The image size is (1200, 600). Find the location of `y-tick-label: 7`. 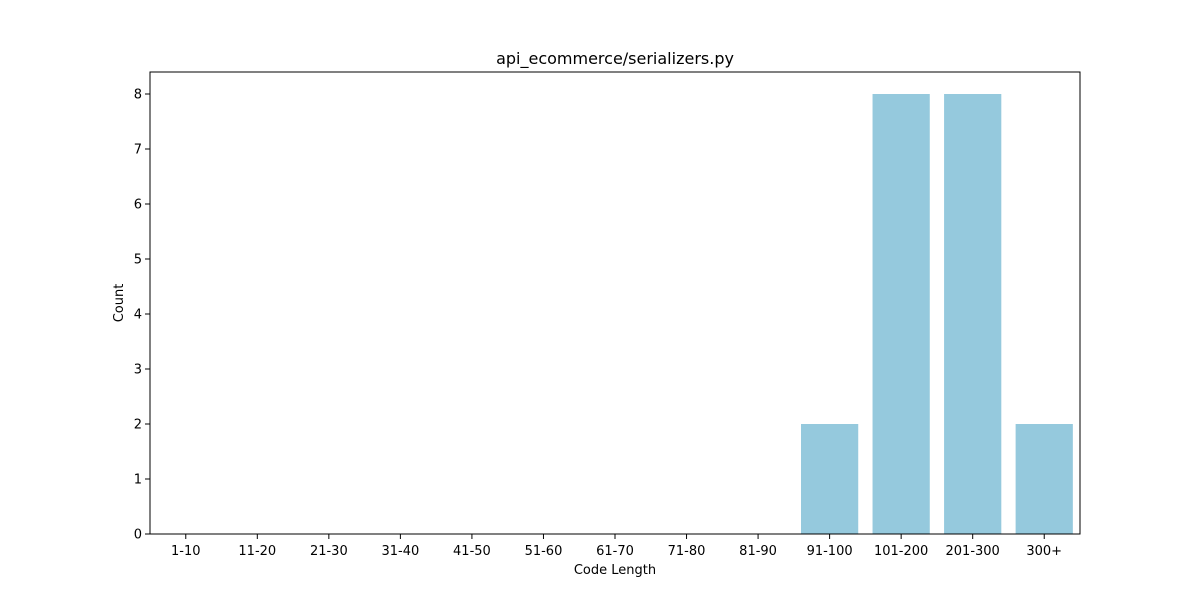

y-tick-label: 7 is located at coordinates (138, 150).